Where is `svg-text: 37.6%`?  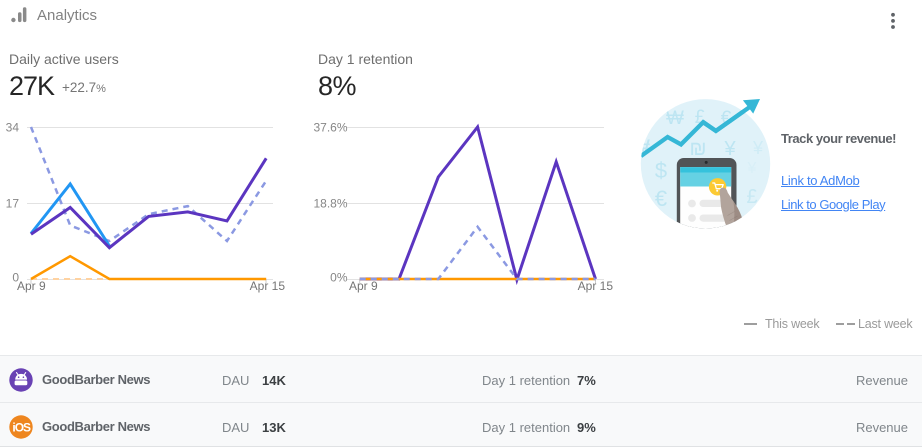
svg-text: 37.6% is located at coordinates (330, 128).